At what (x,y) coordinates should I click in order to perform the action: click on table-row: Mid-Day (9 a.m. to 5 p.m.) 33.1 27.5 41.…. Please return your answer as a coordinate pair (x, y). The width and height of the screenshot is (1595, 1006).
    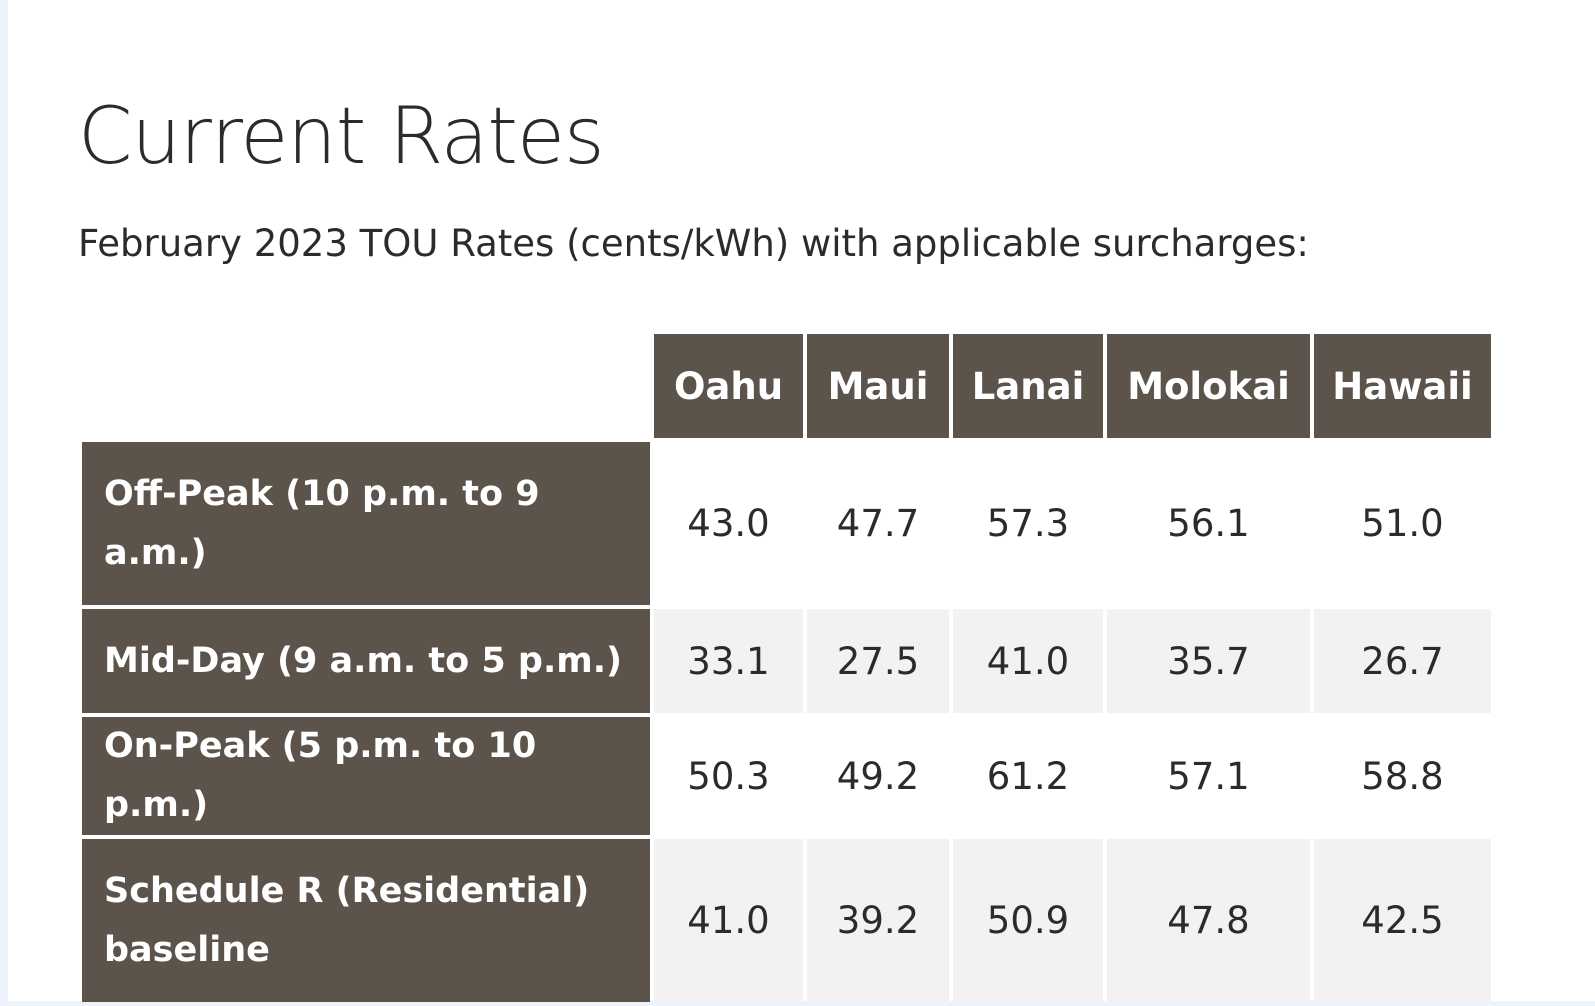
    Looking at the image, I should click on (786, 661).